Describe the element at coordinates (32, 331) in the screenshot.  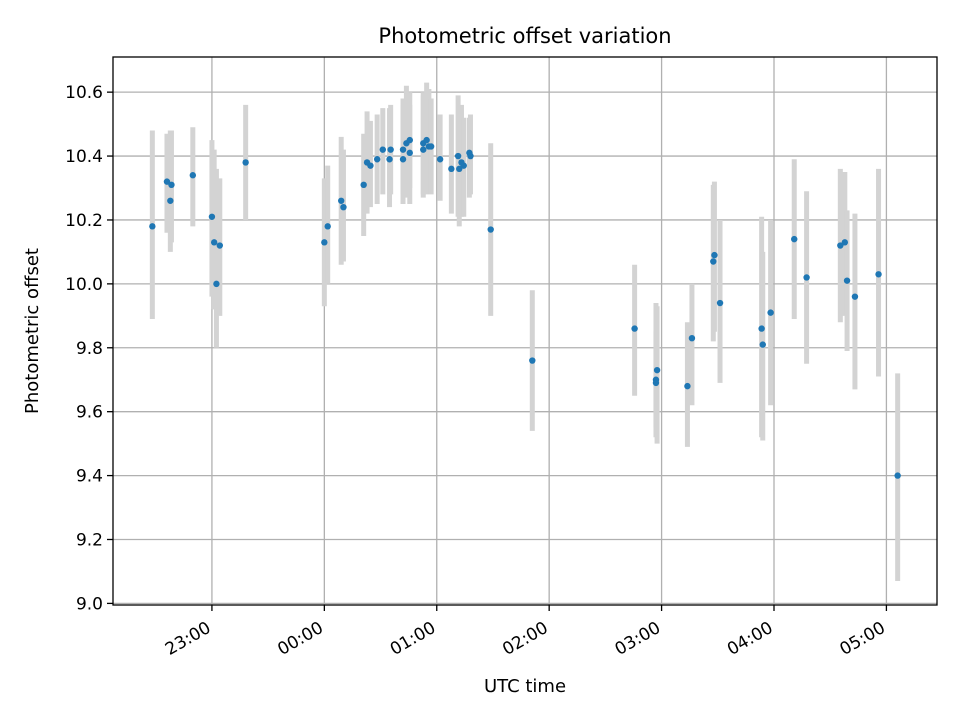
I see `y-axis-label: Photometric offset` at that location.